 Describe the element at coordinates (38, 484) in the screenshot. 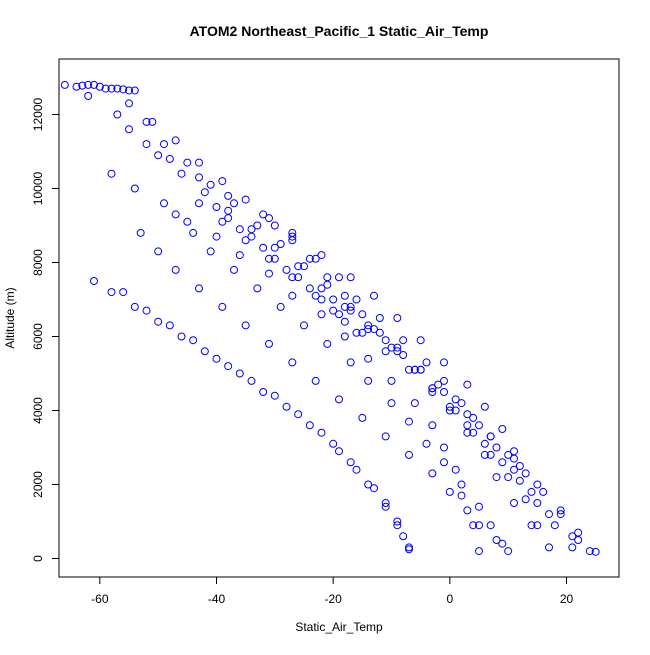

I see `y-tick-label: 2000` at that location.